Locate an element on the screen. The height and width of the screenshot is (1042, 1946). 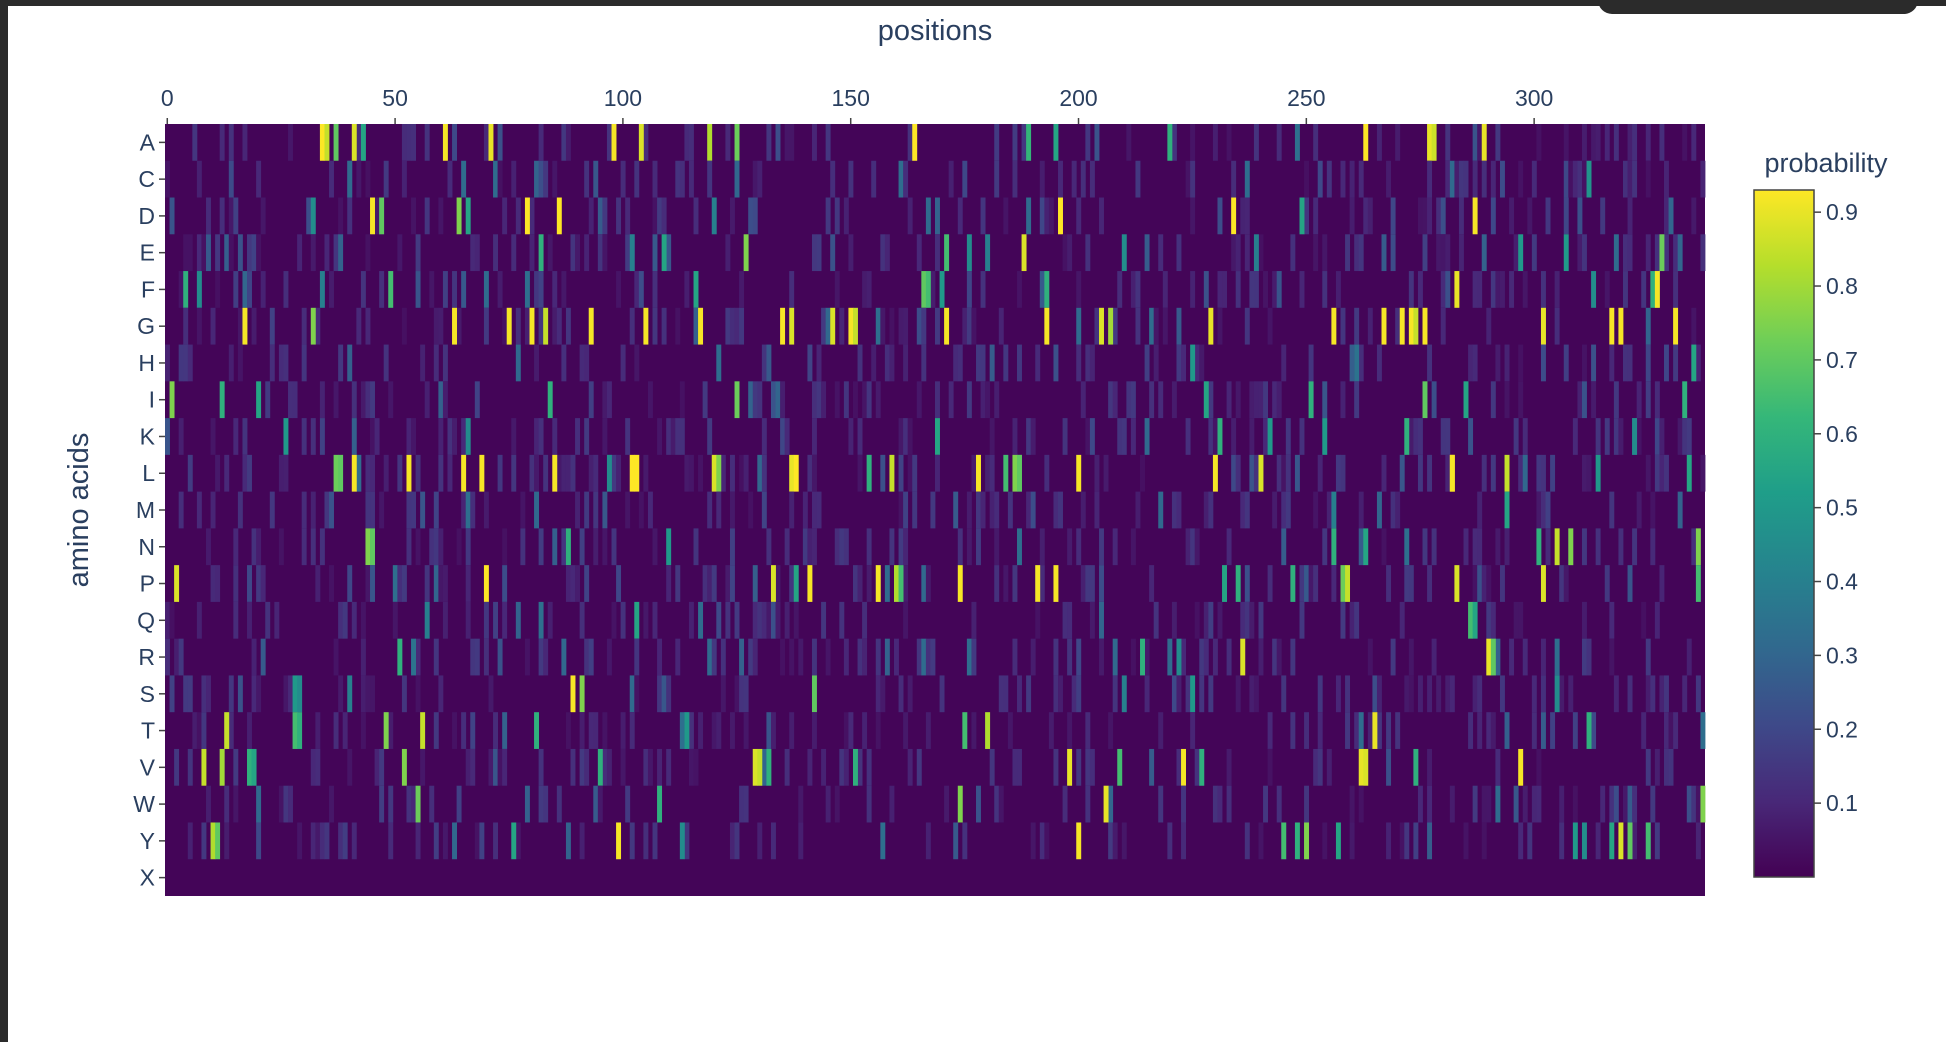
y-tick-label: H is located at coordinates (146, 363).